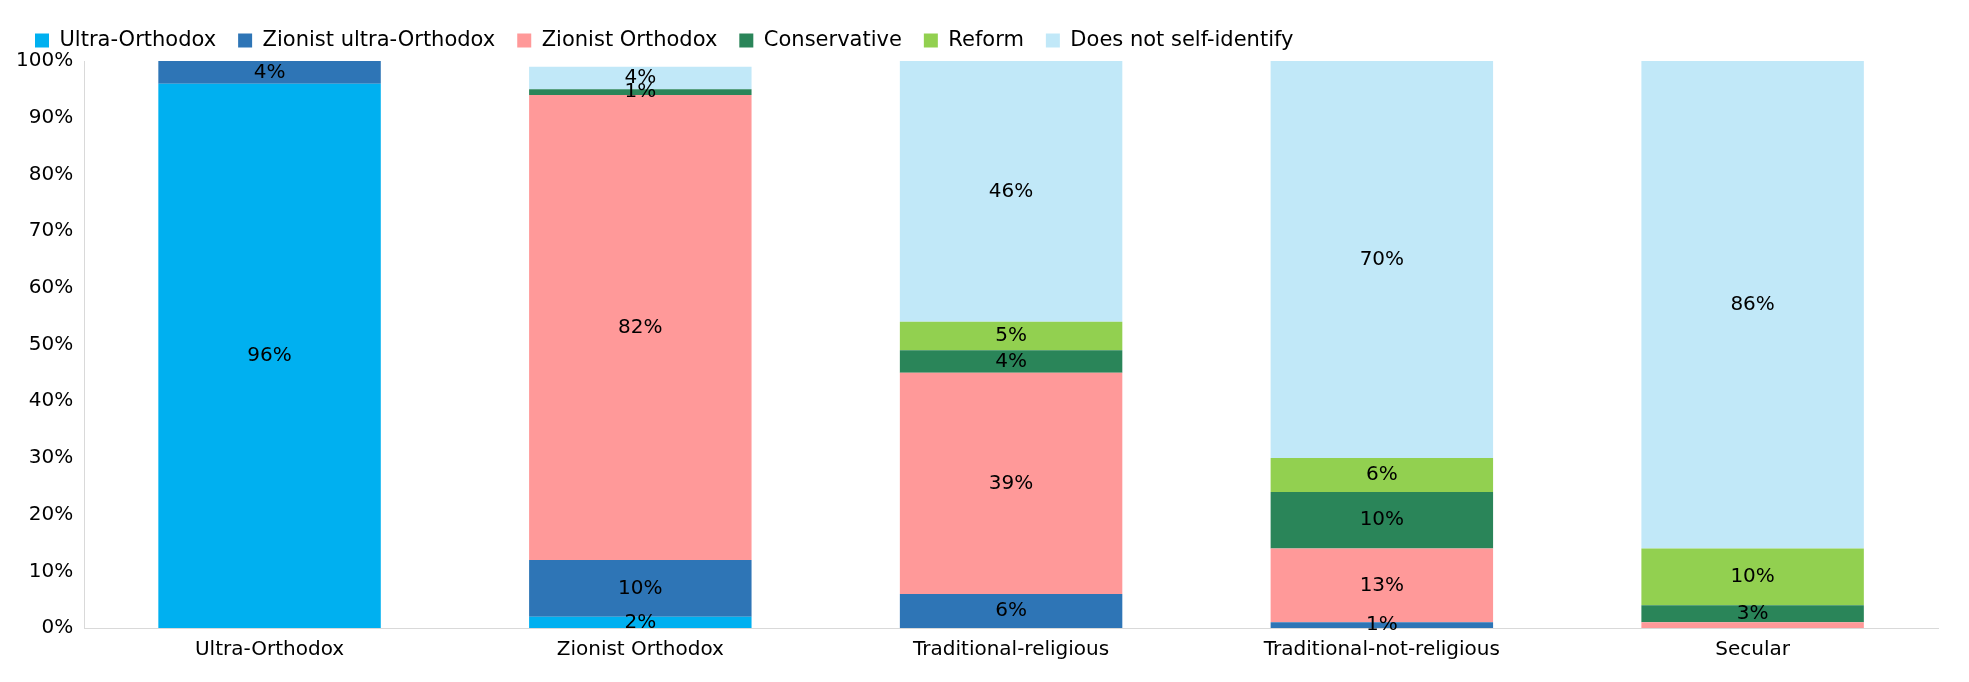  Describe the element at coordinates (629, 38) in the screenshot. I see `legend-label: Zionist Orthodox` at that location.